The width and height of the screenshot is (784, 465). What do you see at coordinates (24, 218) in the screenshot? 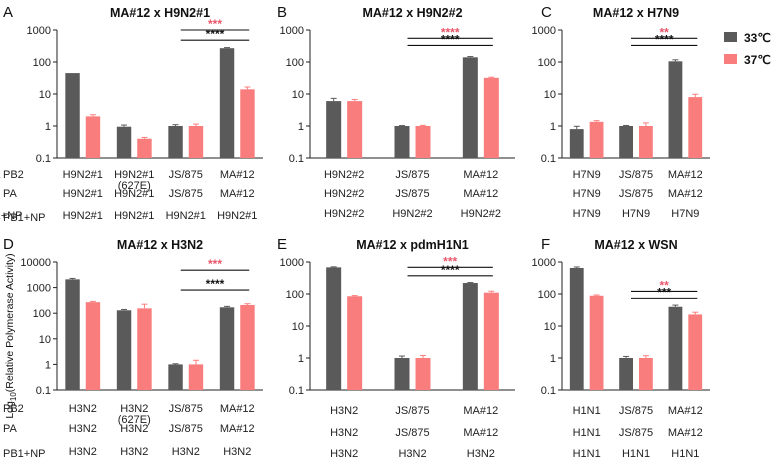
I see `row-header: PB1+NP` at bounding box center [24, 218].